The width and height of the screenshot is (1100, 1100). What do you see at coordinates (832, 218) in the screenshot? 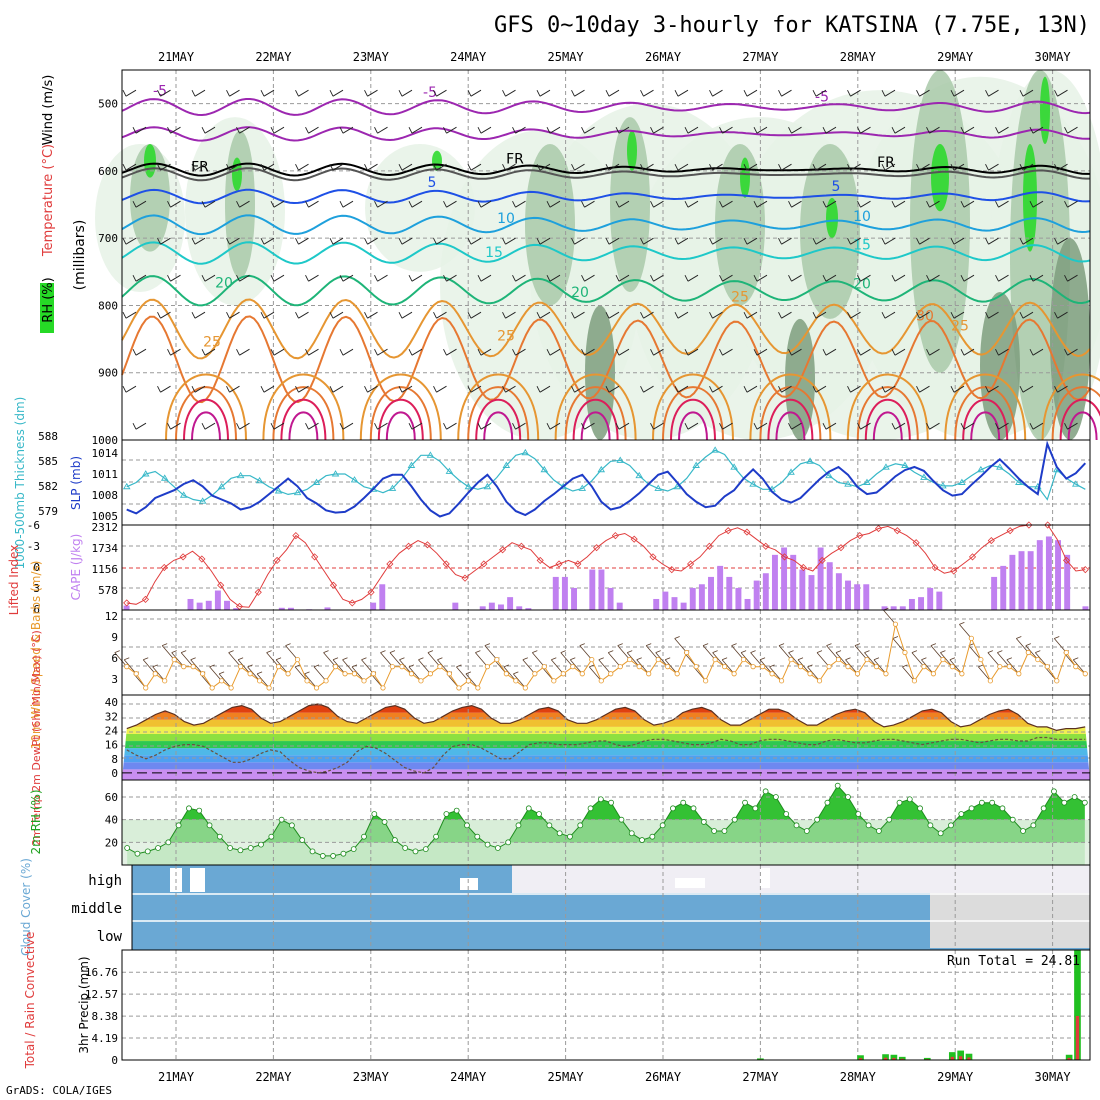
I see `rh-shade` at bounding box center [832, 218].